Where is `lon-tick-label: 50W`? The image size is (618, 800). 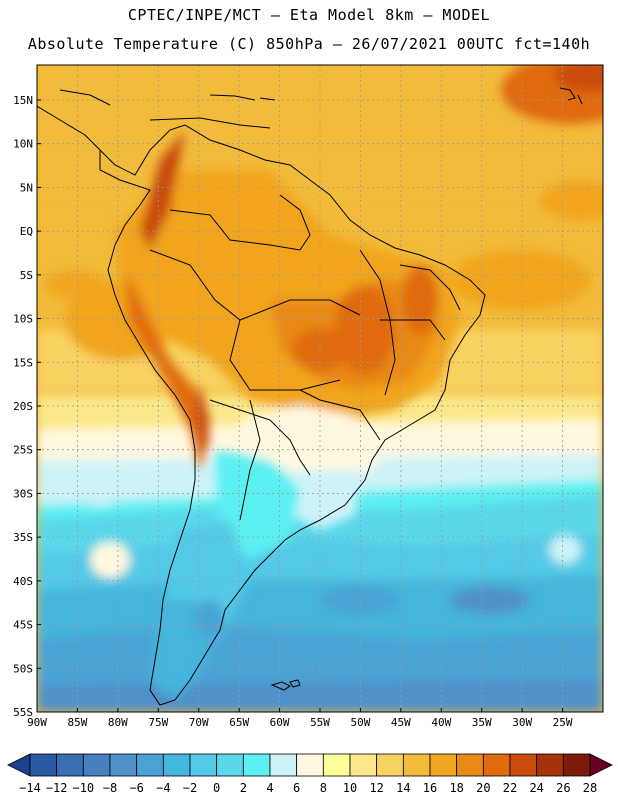
lon-tick-label: 50W is located at coordinates (360, 722).